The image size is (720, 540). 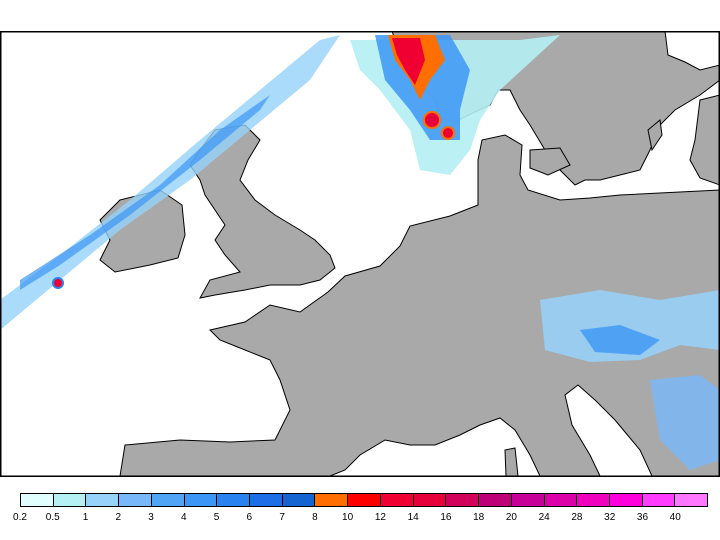 What do you see at coordinates (511, 517) in the screenshot?
I see `legend-label: 20` at bounding box center [511, 517].